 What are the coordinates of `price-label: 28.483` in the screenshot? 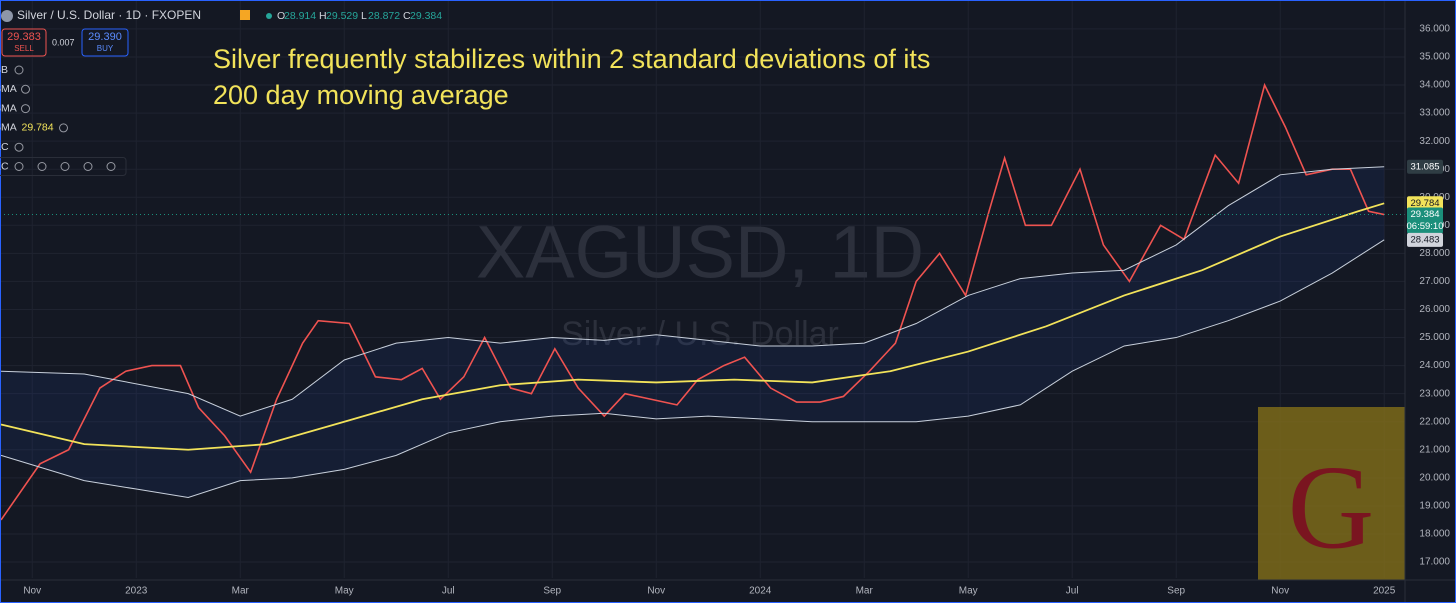 It's located at (1424, 239).